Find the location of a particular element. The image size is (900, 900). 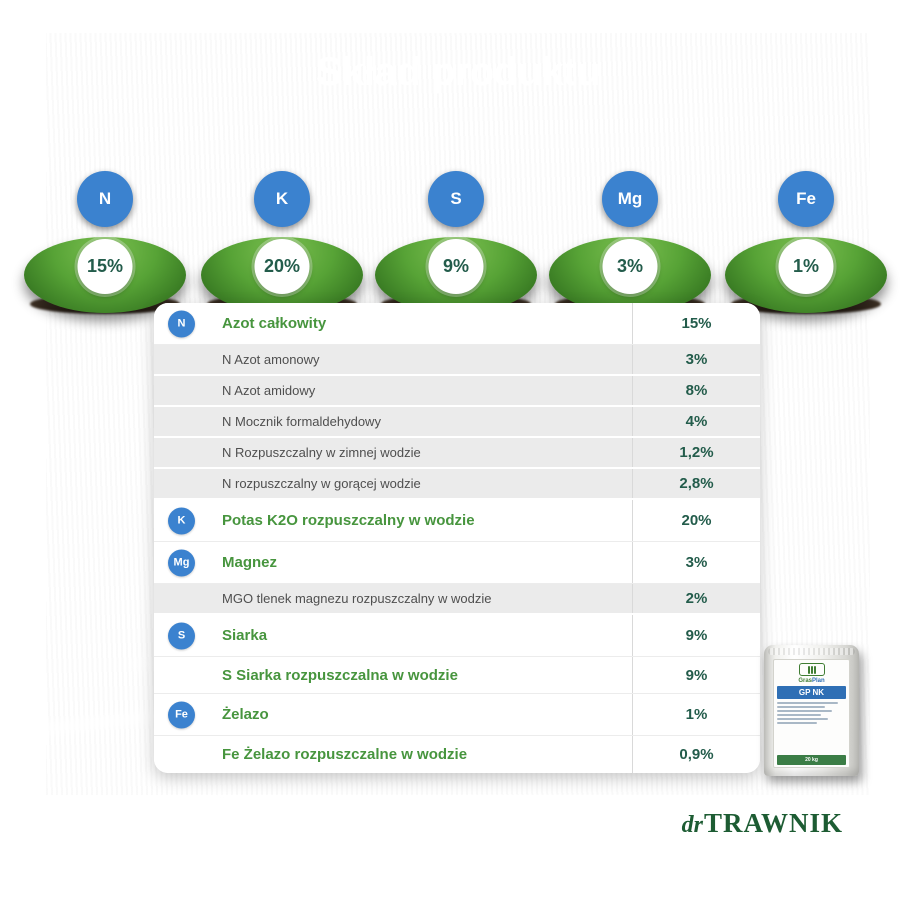

row-label-cell: Fe Żelazo rozpuszczalne w wodzie is located at coordinates (393, 754).